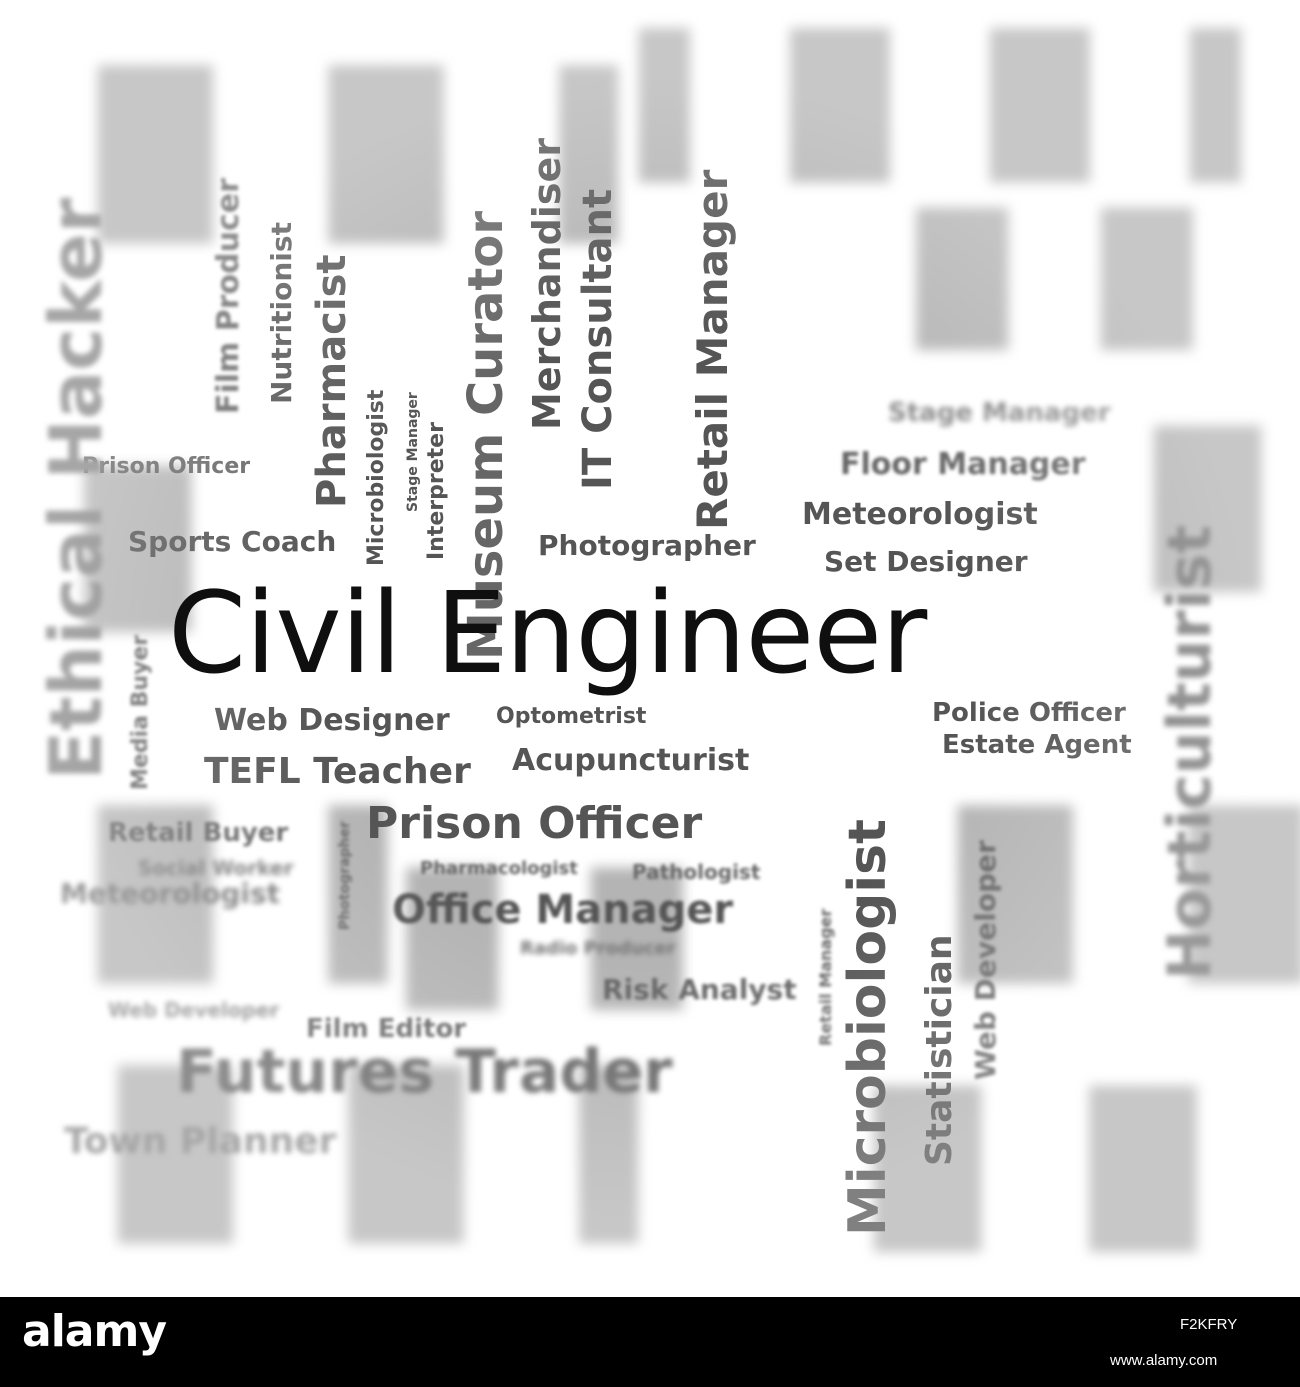 The image size is (1300, 1387). What do you see at coordinates (598, 948) in the screenshot?
I see `word: Radio Producer` at bounding box center [598, 948].